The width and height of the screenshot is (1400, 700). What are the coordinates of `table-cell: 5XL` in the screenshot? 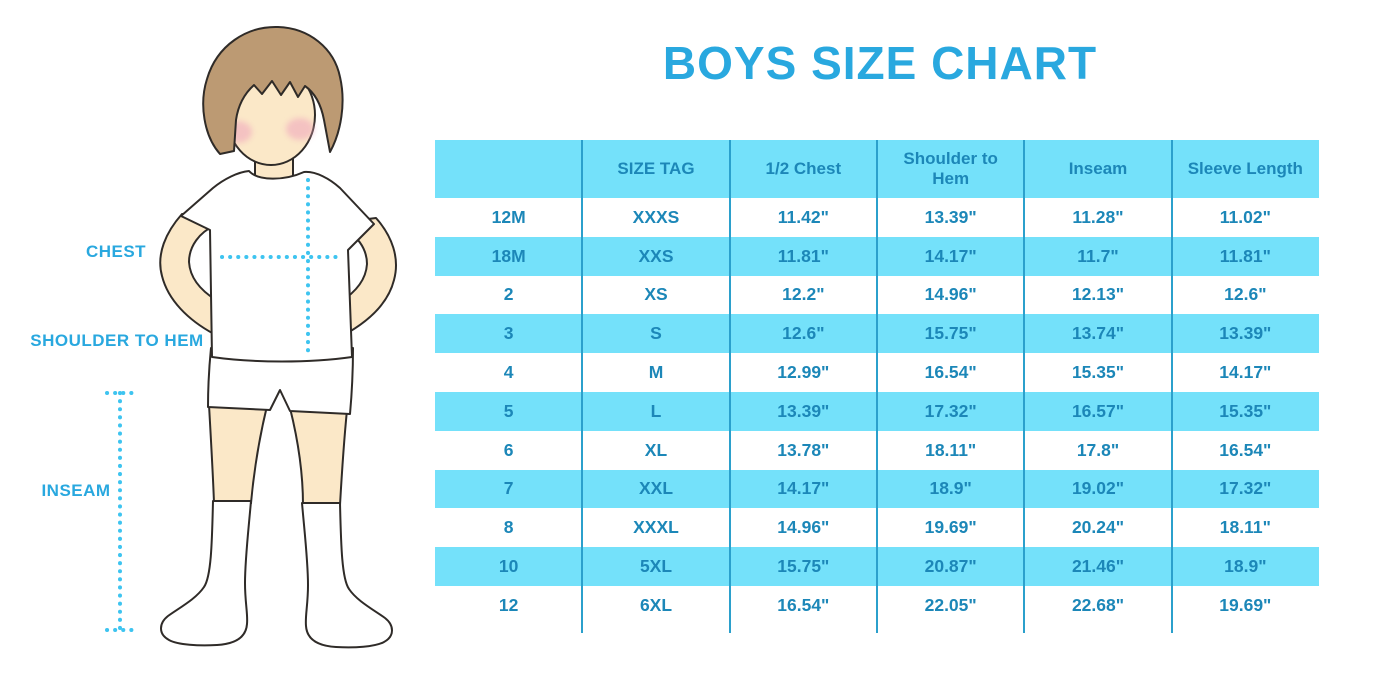 It's located at (656, 566).